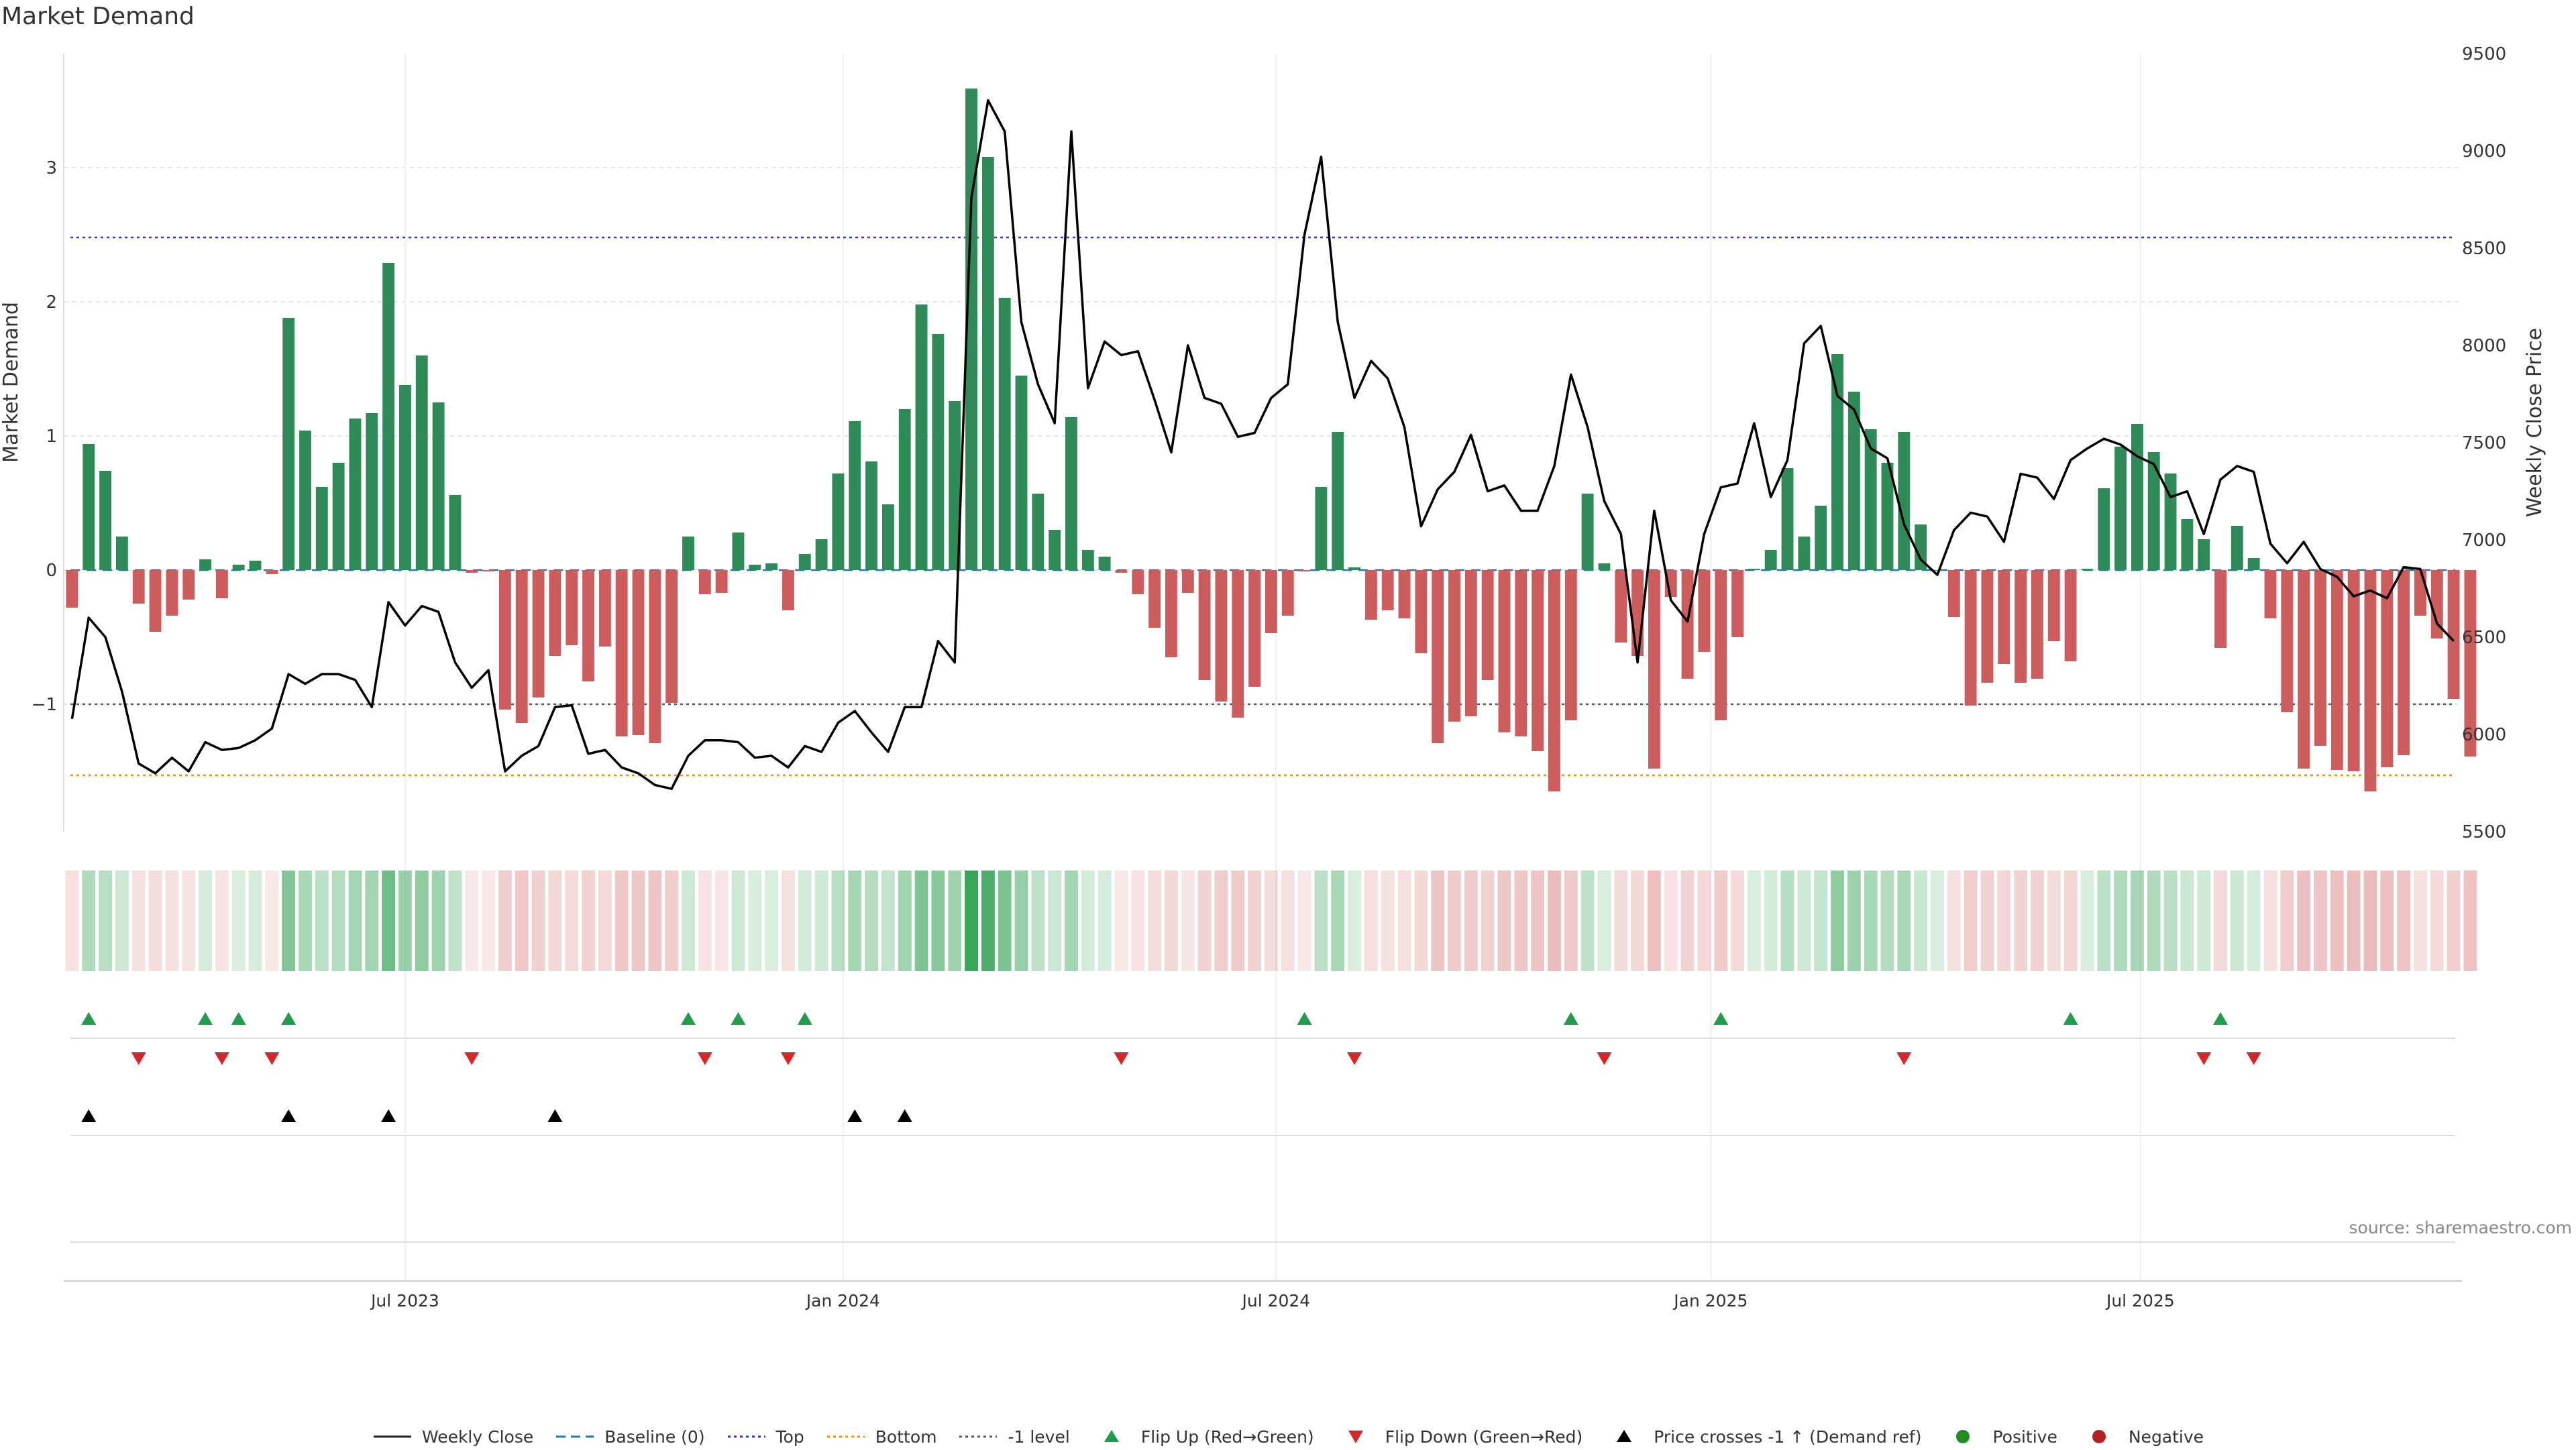 The height and width of the screenshot is (1450, 2576). I want to click on legend-label: Negative, so click(2166, 1437).